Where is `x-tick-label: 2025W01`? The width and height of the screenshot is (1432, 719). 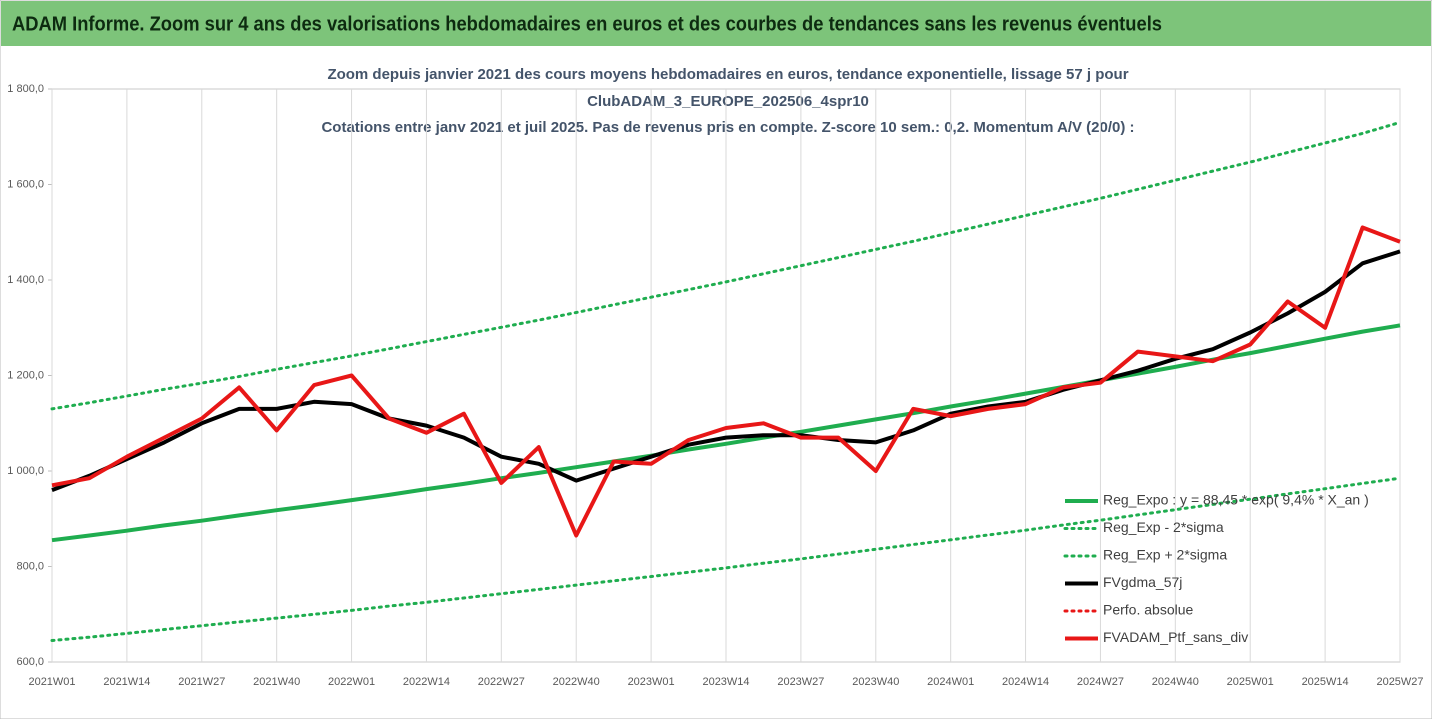 x-tick-label: 2025W01 is located at coordinates (1250, 682).